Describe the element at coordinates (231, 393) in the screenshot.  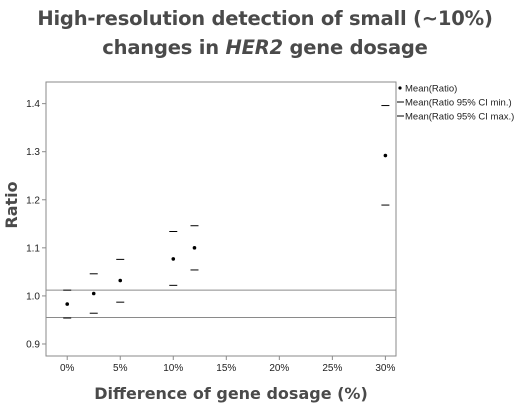
I see `x-axis-title: Difference of gene dosage (%)` at that location.